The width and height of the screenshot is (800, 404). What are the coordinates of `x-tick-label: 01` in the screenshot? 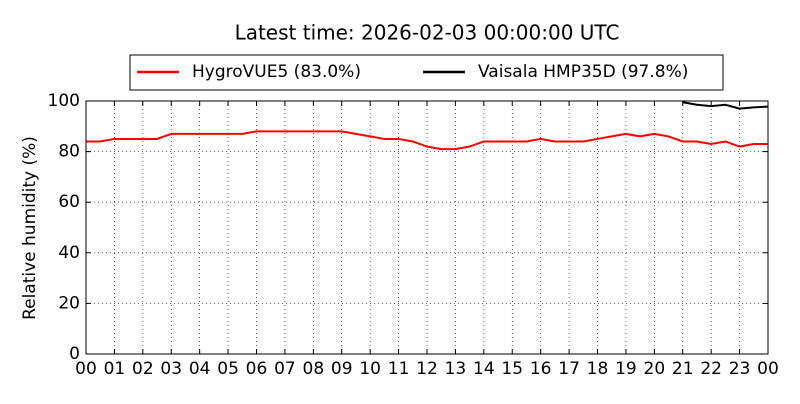 It's located at (115, 369).